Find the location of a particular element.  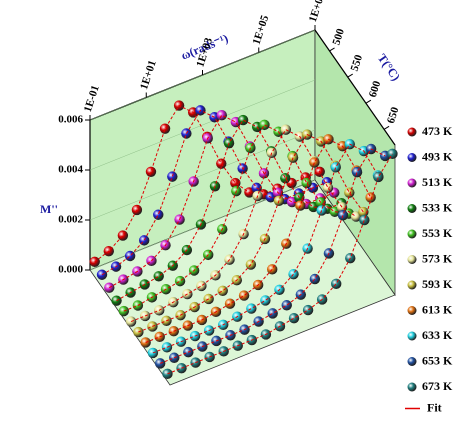

z-tick-label: 500 is located at coordinates (338, 37).